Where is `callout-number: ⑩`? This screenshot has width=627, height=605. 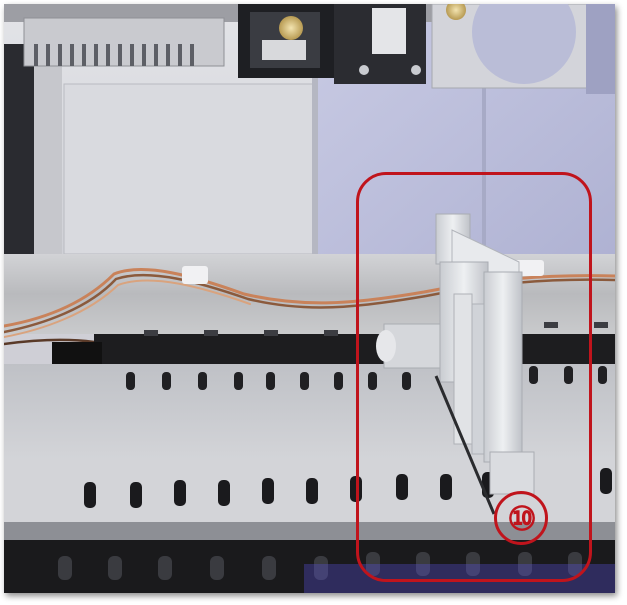 callout-number: ⑩ is located at coordinates (522, 518).